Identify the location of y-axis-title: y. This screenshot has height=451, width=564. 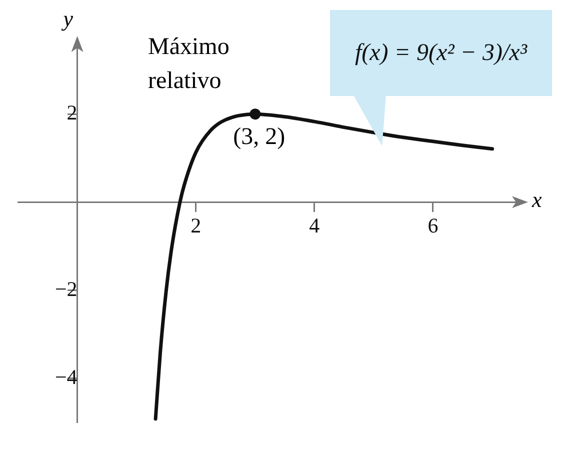
(68, 19).